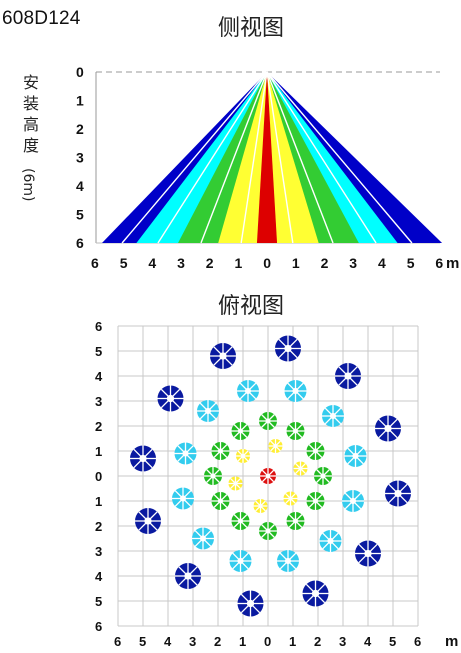 Image resolution: width=461 pixels, height=653 pixels. Describe the element at coordinates (239, 263) in the screenshot. I see `side-x-tick: 1` at that location.